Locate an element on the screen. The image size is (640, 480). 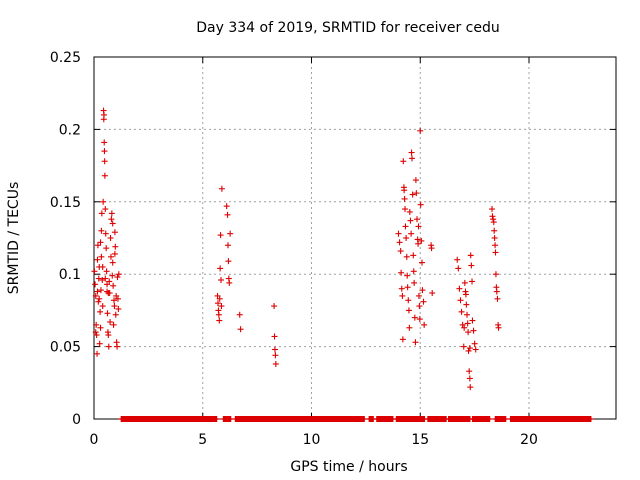
x-tick-label: 0 is located at coordinates (94, 440).